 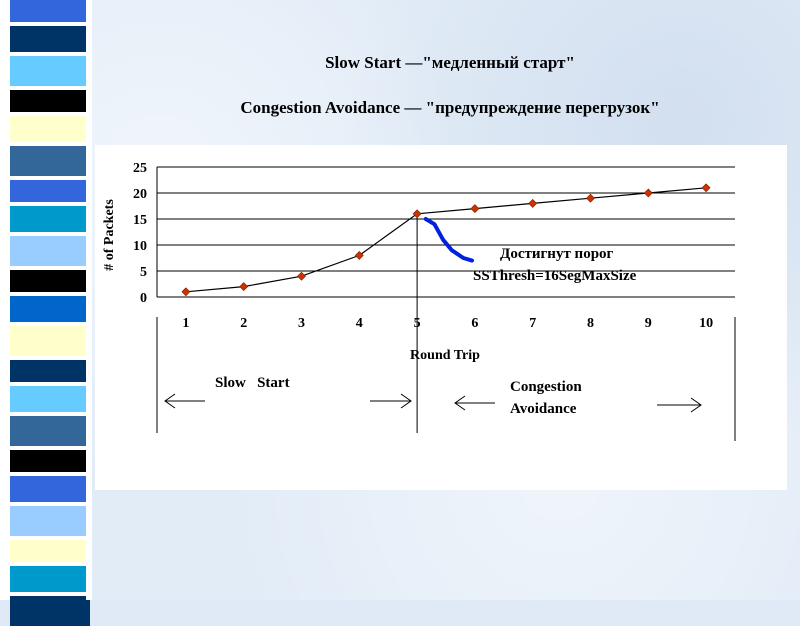 I want to click on x-axis-label: Round Trip, so click(x=445, y=355).